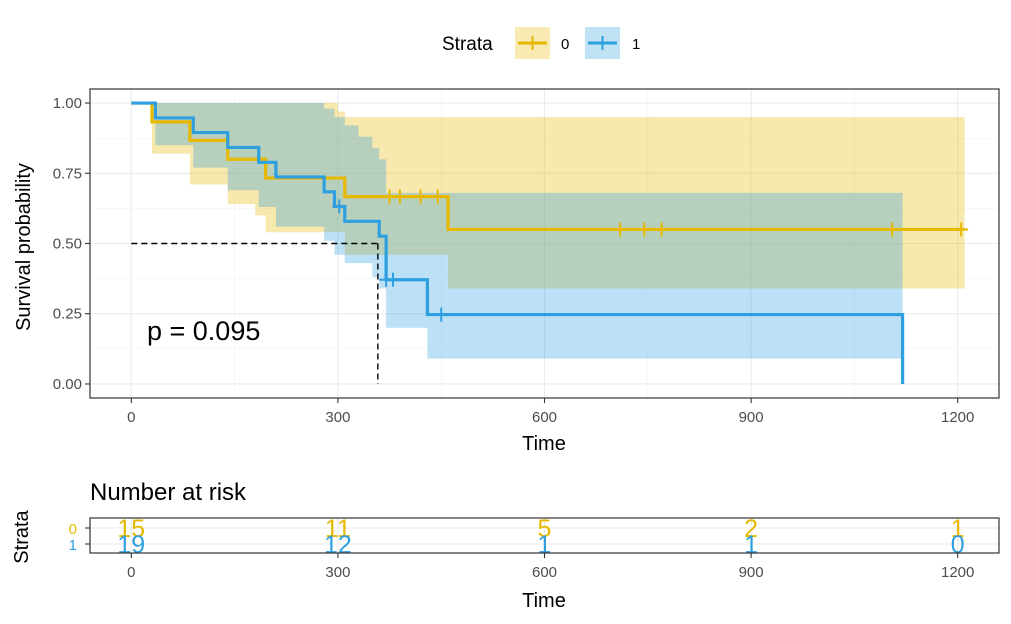 This screenshot has height=624, width=1011. Describe the element at coordinates (467, 44) in the screenshot. I see `legend-title: Strata` at that location.